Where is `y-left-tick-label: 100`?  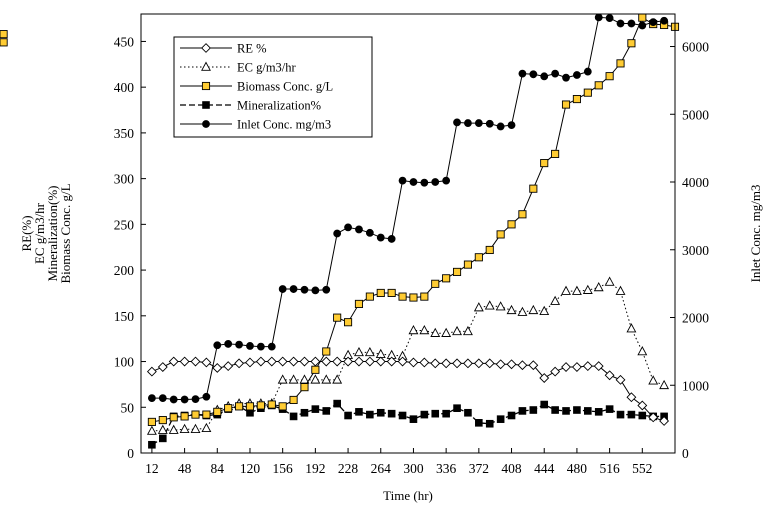
y-left-tick-label: 100 is located at coordinates (124, 362).